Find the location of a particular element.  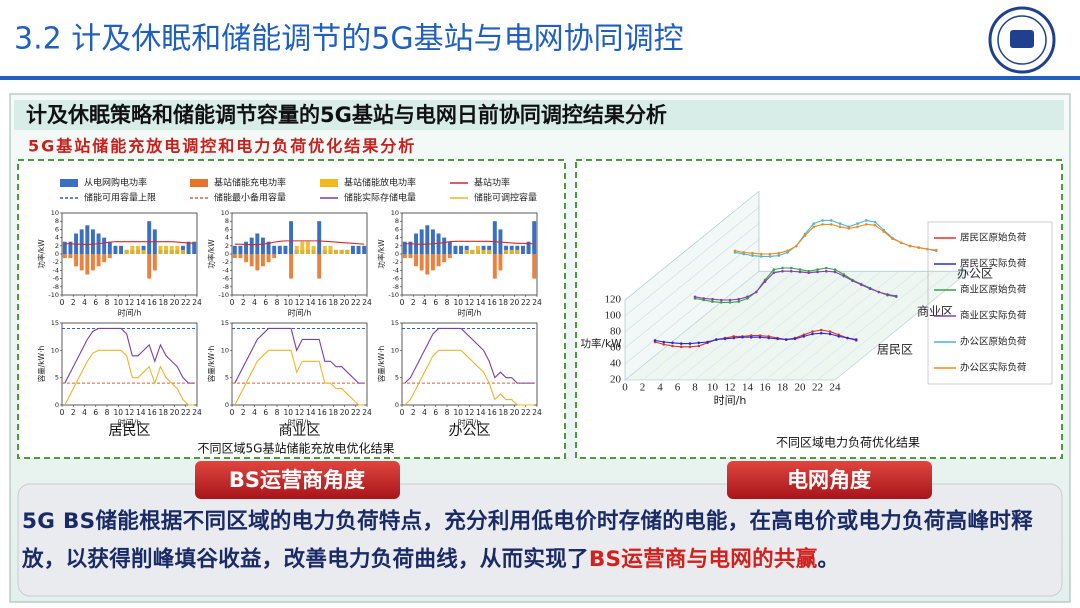

y-axis-label: 功率/kW is located at coordinates (381, 254).